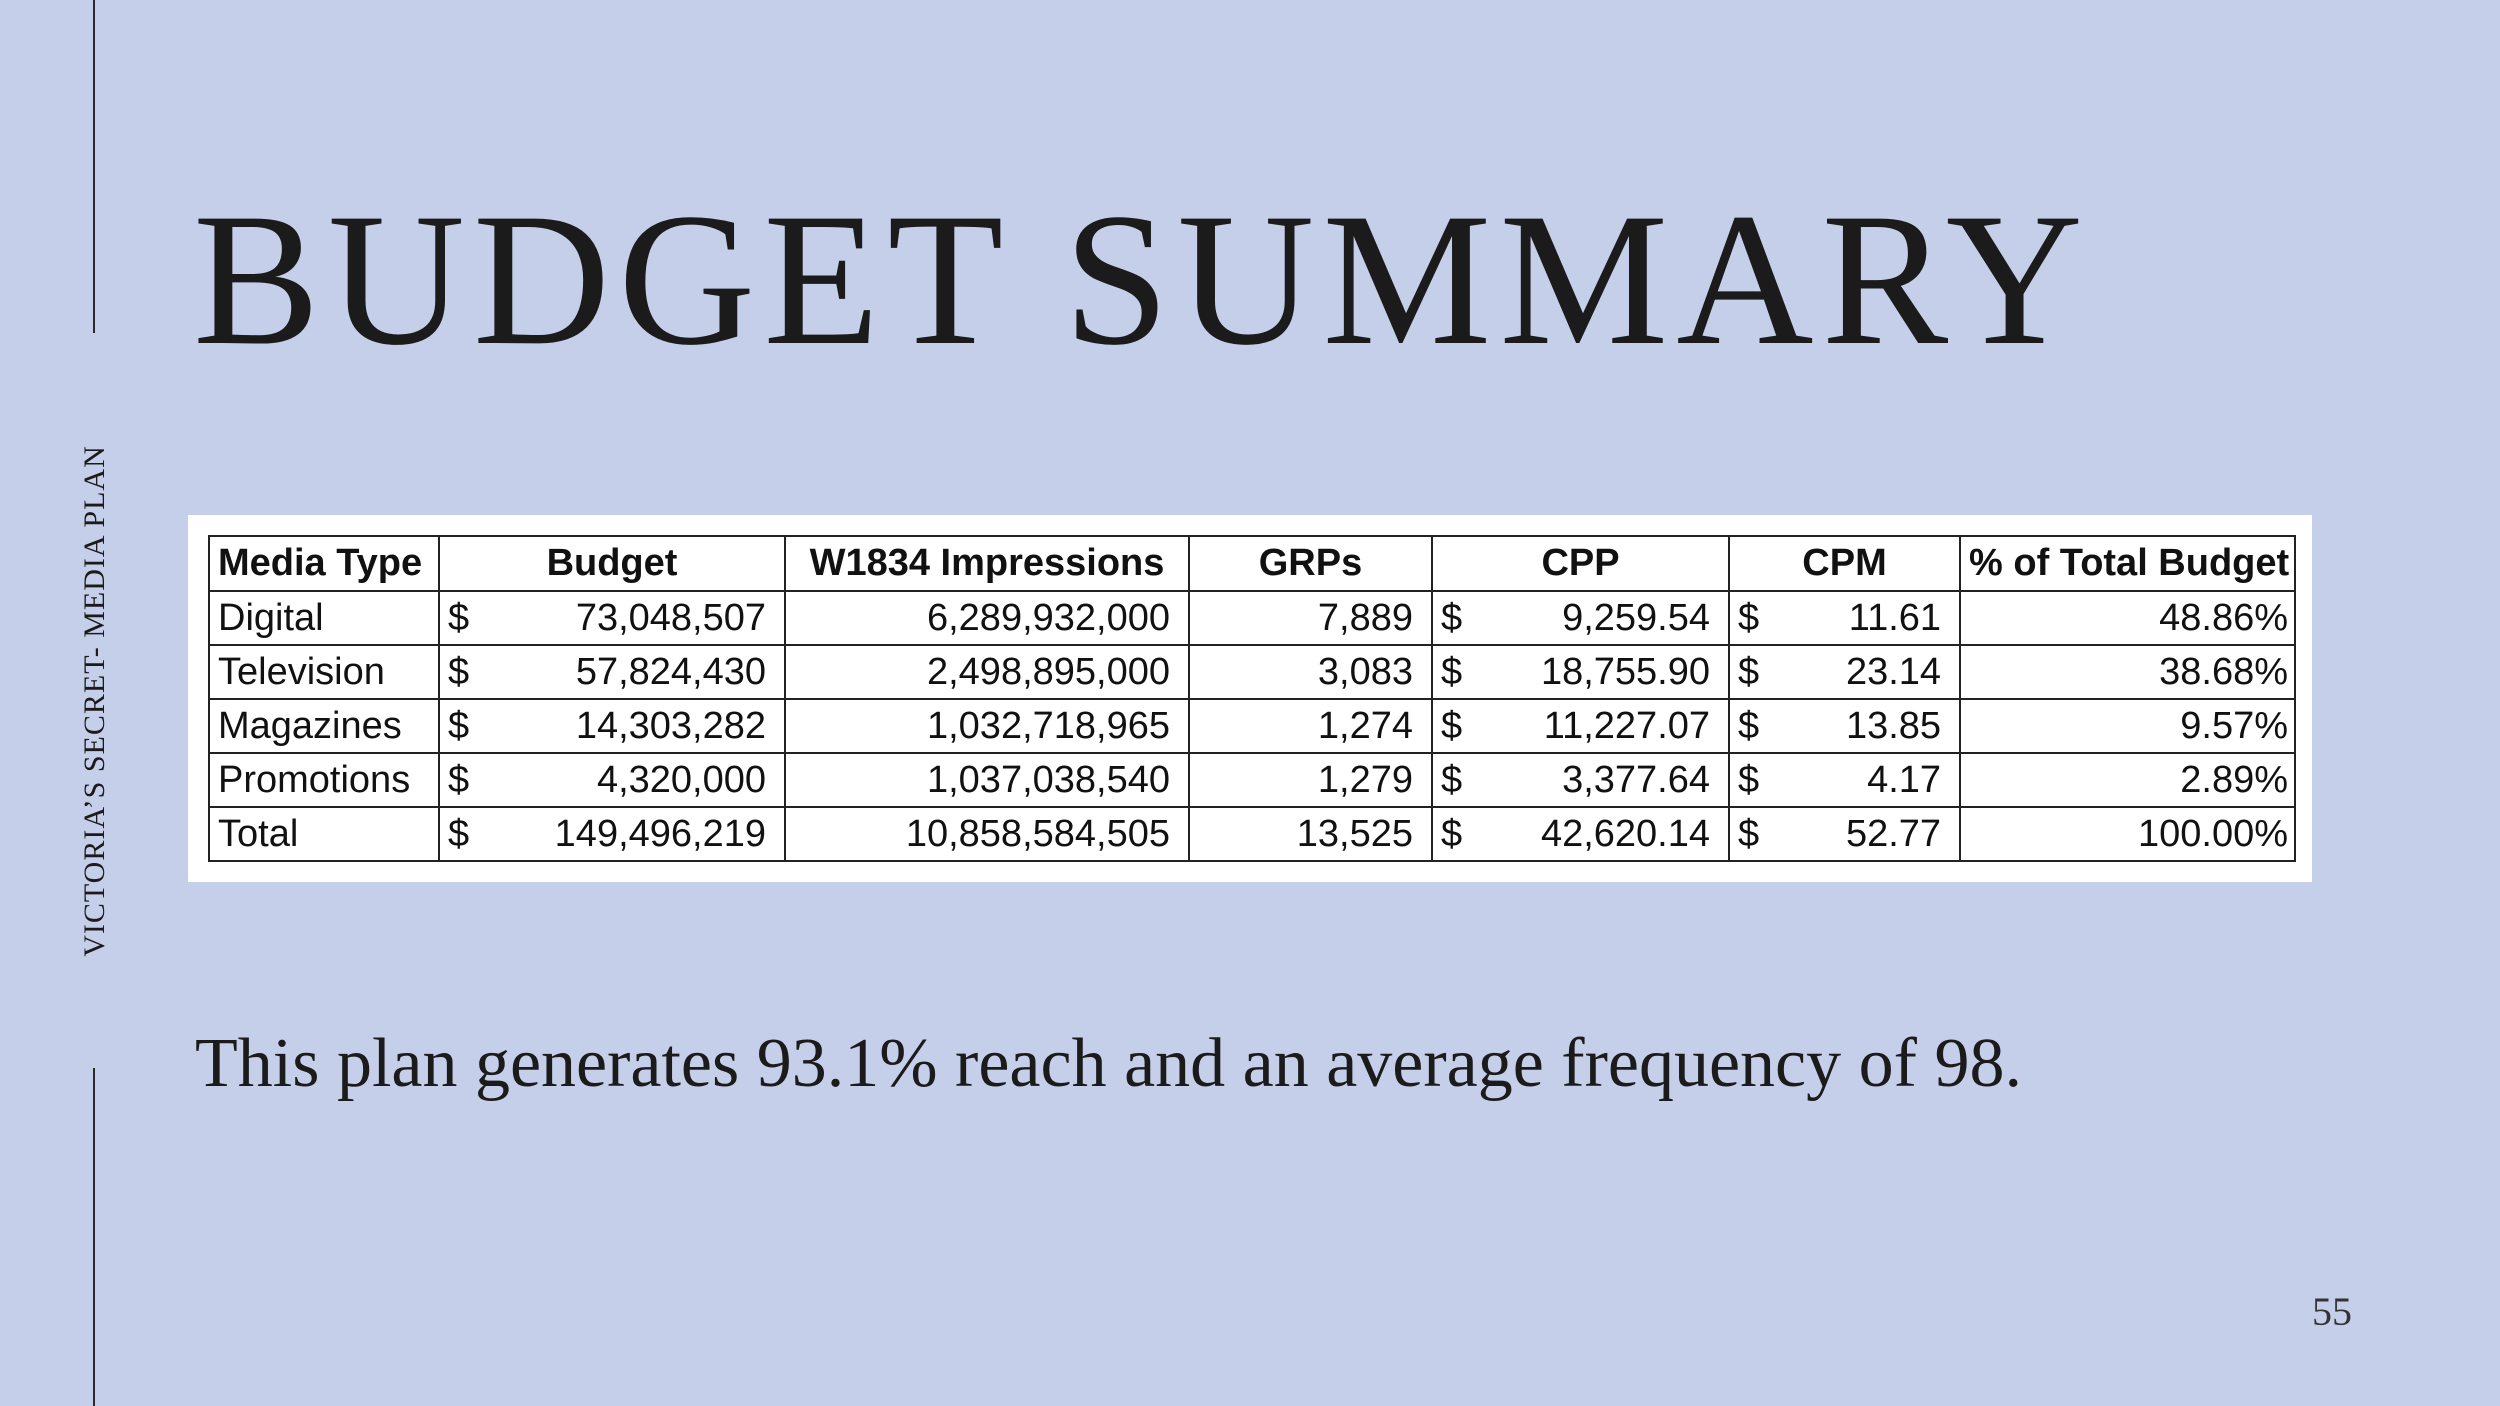  What do you see at coordinates (987, 780) in the screenshot?
I see `cell-impressions: 1,037,038,540` at bounding box center [987, 780].